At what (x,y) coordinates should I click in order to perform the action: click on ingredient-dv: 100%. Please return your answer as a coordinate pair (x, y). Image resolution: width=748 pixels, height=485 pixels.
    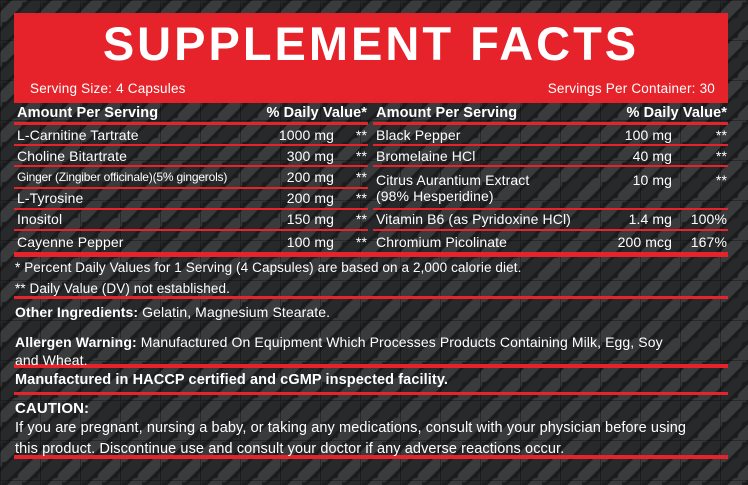
    Looking at the image, I should click on (708, 219).